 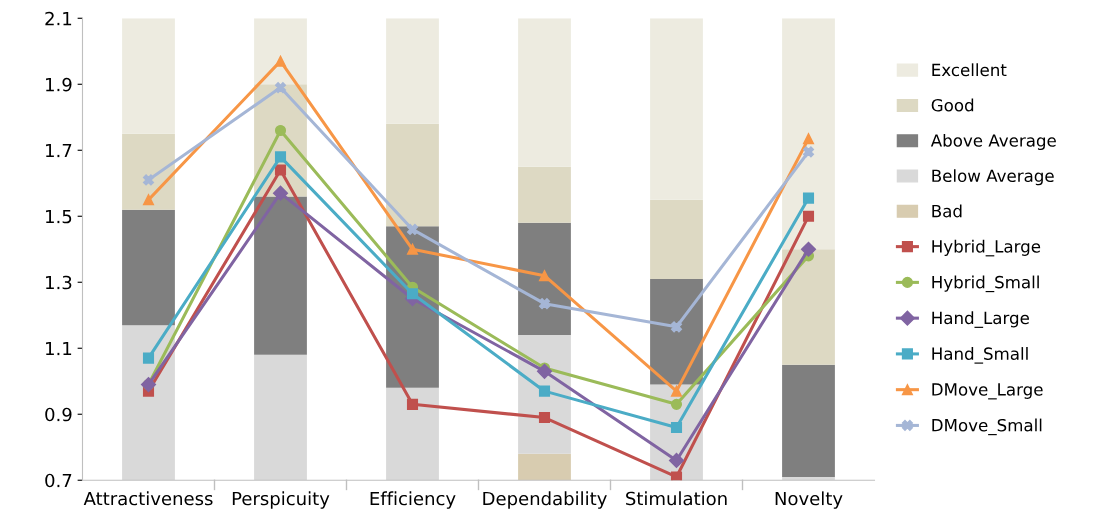 What do you see at coordinates (985, 284) in the screenshot?
I see `legend-label: Hybrid_Small` at bounding box center [985, 284].